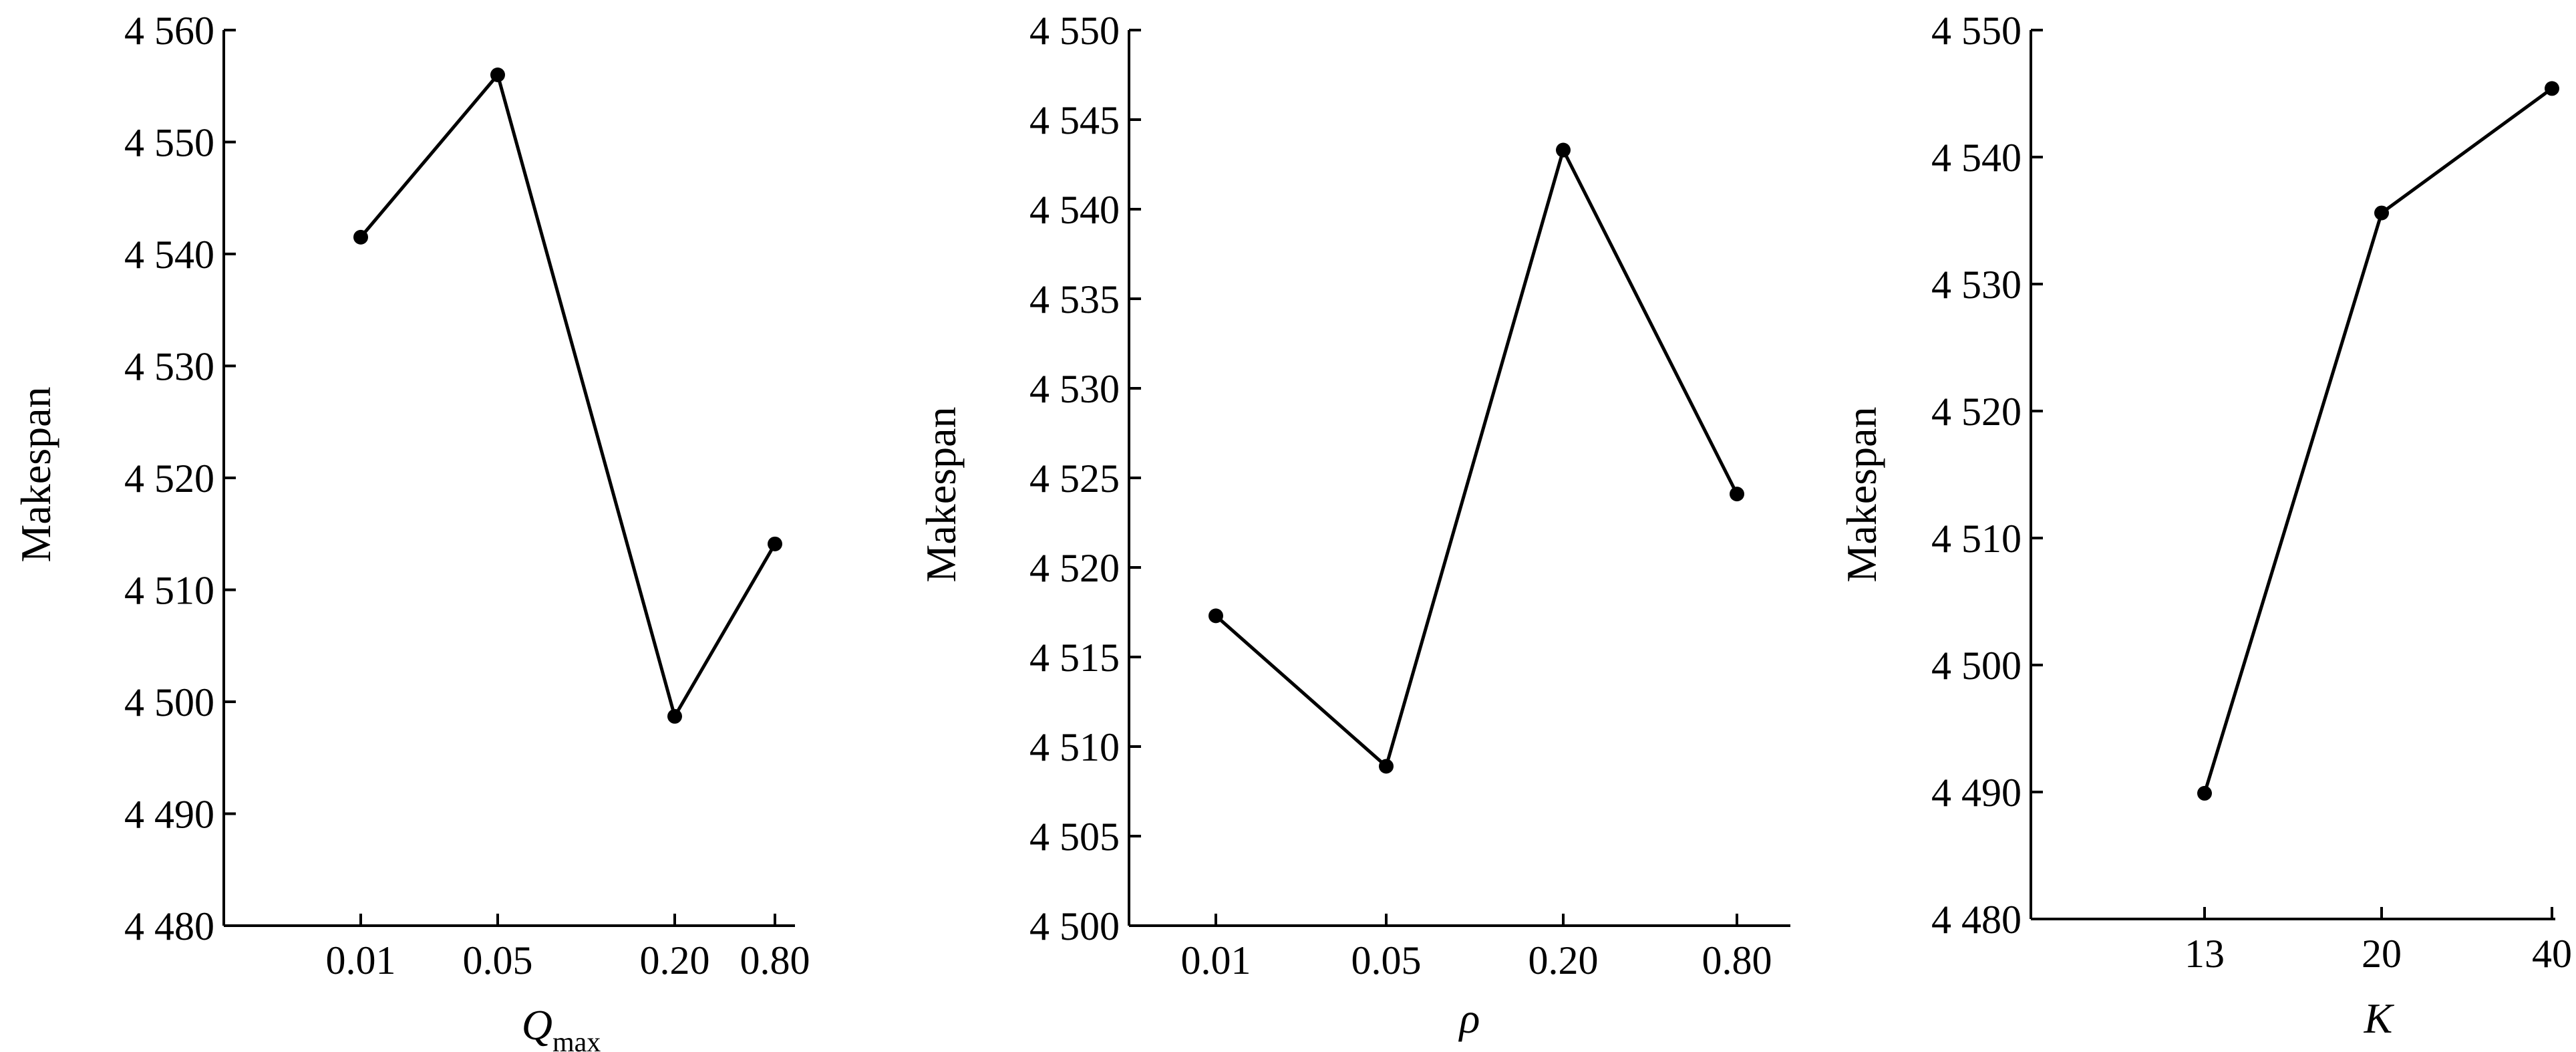  What do you see at coordinates (561, 1026) in the screenshot?
I see `x-axis-title: Qmax` at bounding box center [561, 1026].